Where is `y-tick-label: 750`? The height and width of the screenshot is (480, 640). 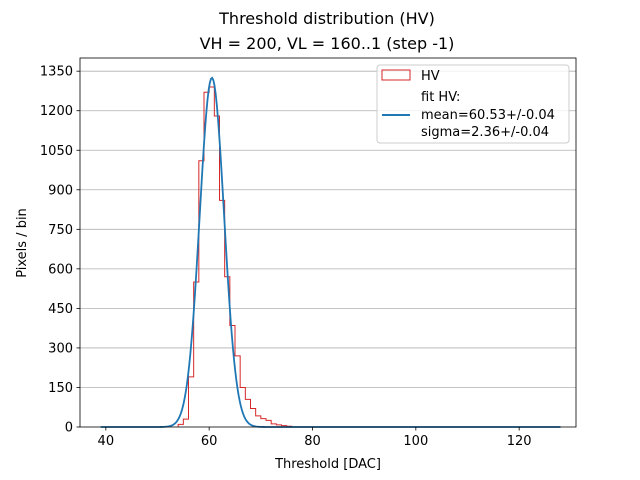
y-tick-label: 750 is located at coordinates (60, 230).